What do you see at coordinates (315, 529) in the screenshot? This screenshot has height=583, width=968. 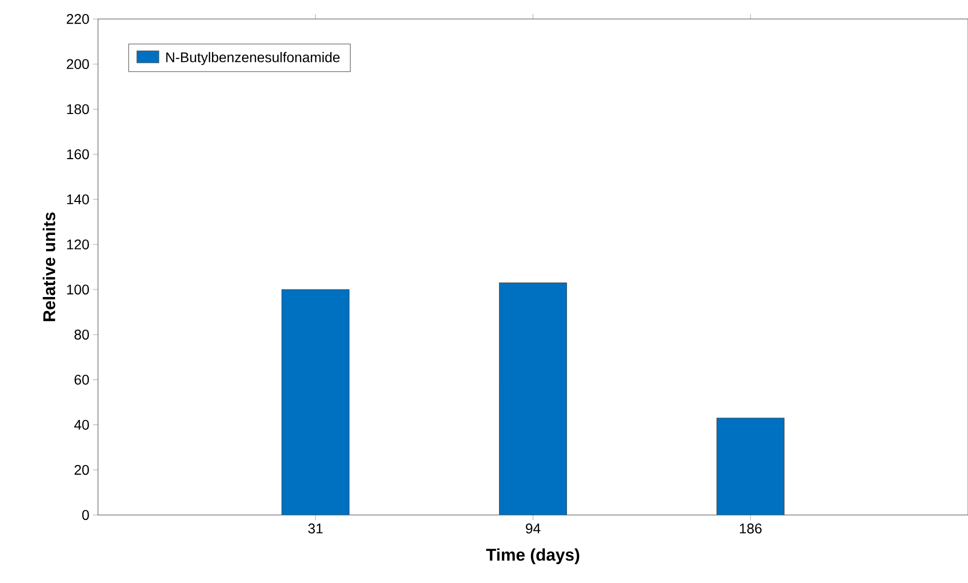 I see `x-tick-label: 31` at bounding box center [315, 529].